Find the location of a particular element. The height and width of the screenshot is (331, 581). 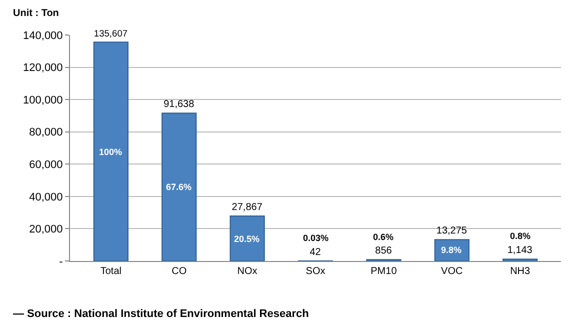

annotation: 67.6% is located at coordinates (179, 187).